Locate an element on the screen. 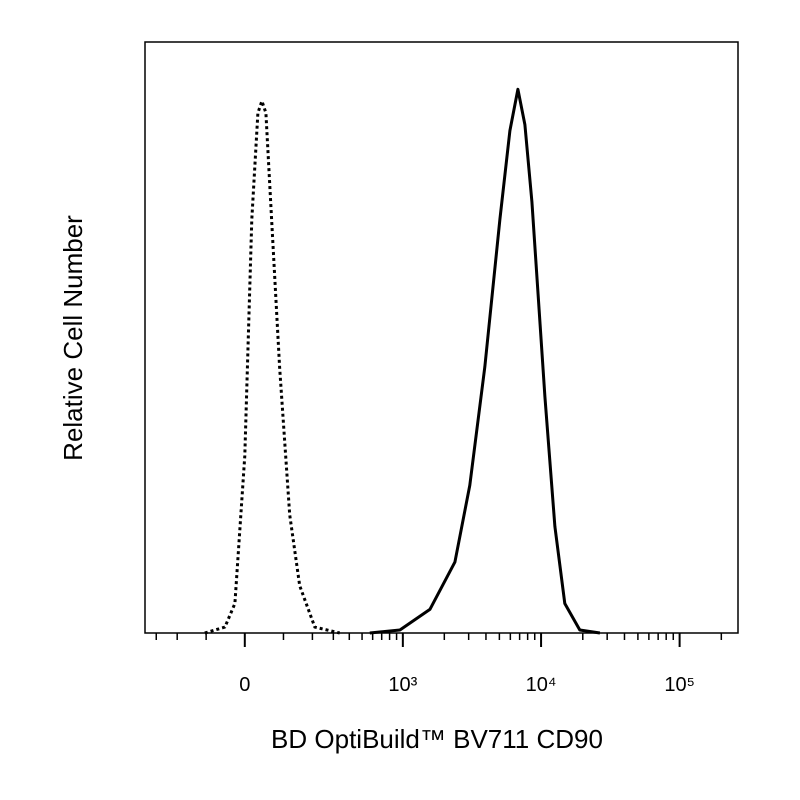 This screenshot has height=800, width=800. x-tick-label: 10⁵ is located at coordinates (679, 685).